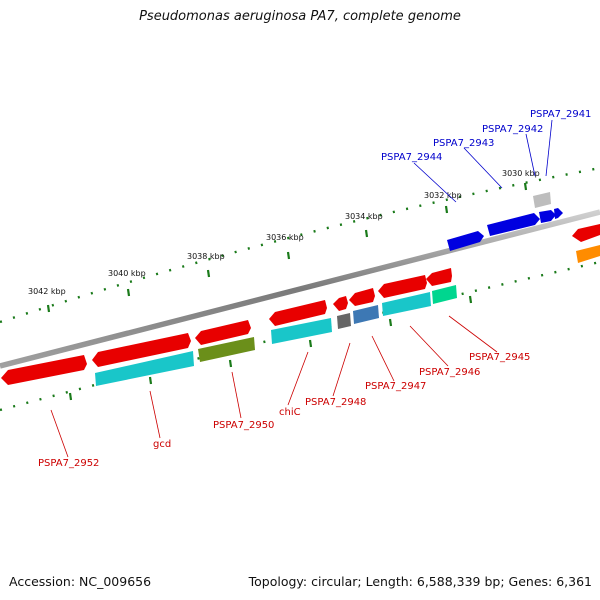  What do you see at coordinates (588, 254) in the screenshot?
I see `gene-orange` at bounding box center [588, 254].